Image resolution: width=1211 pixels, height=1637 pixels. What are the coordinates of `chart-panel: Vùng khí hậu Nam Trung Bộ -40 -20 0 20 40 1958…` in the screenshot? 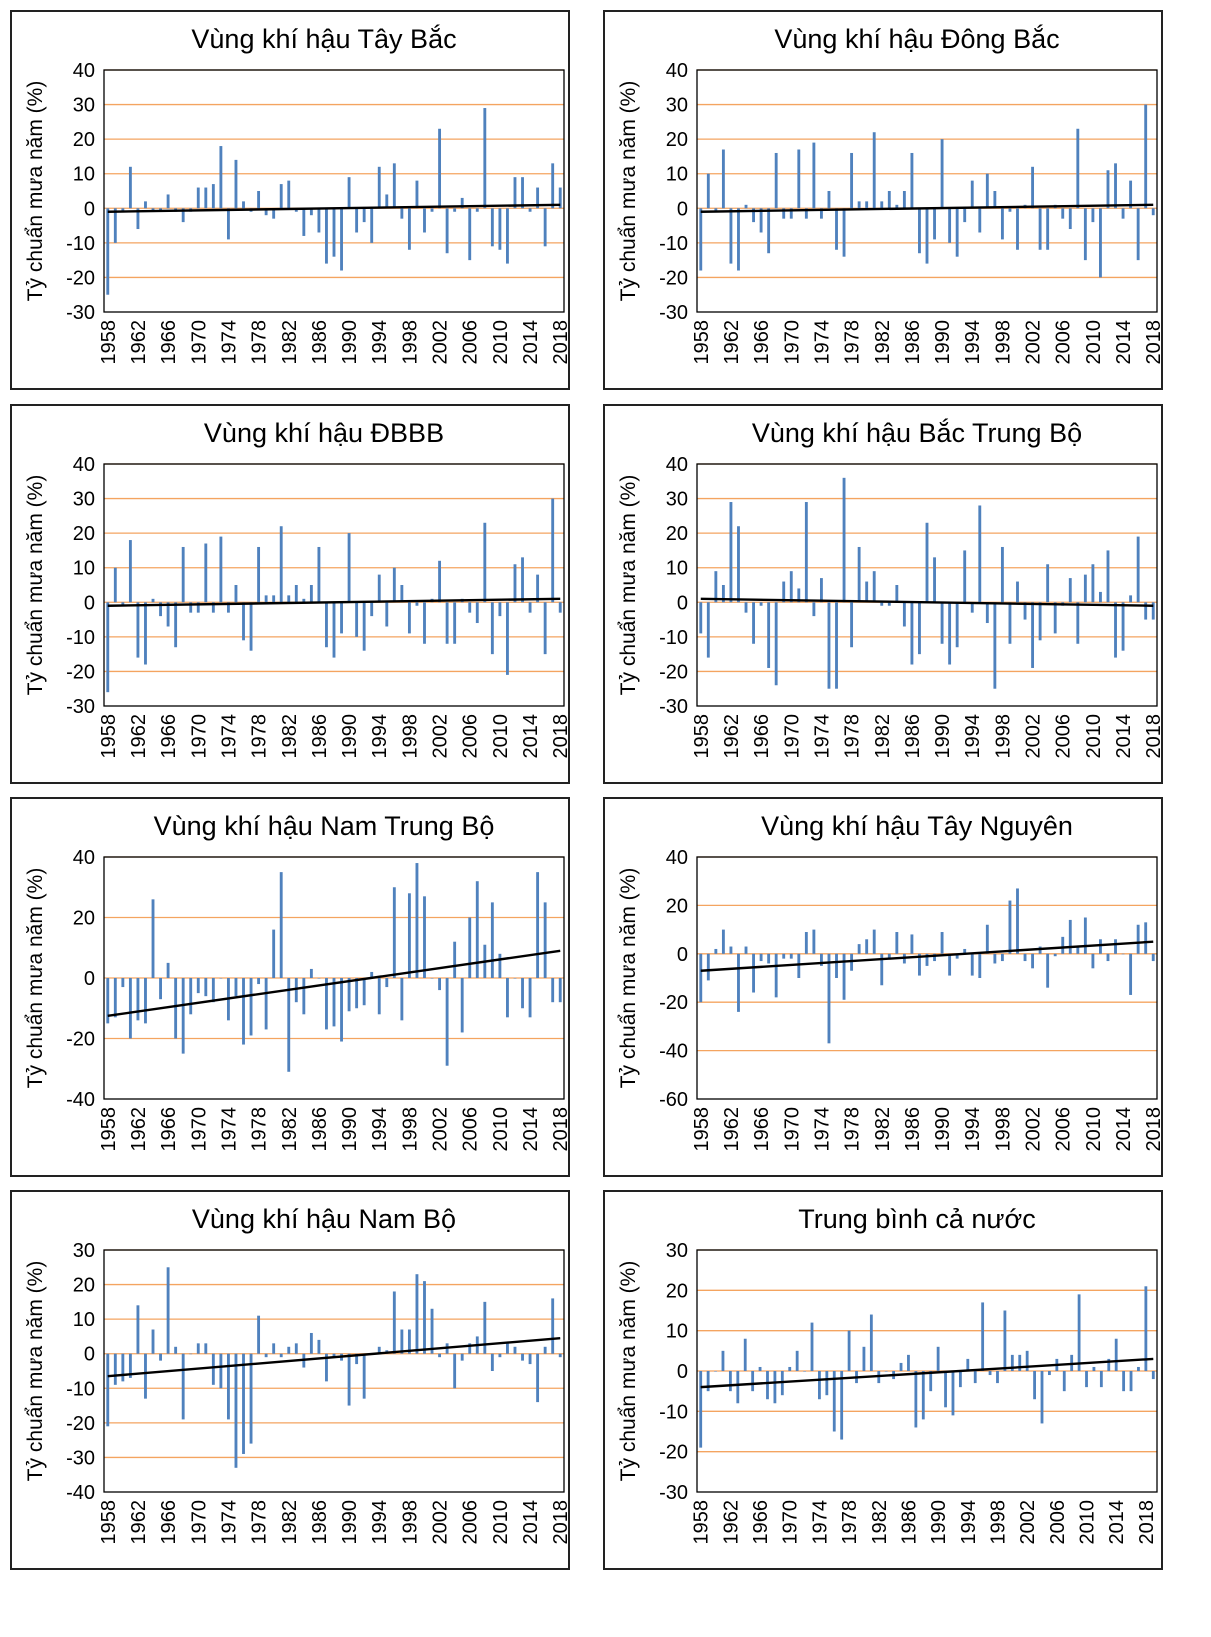 It's located at (290, 987).